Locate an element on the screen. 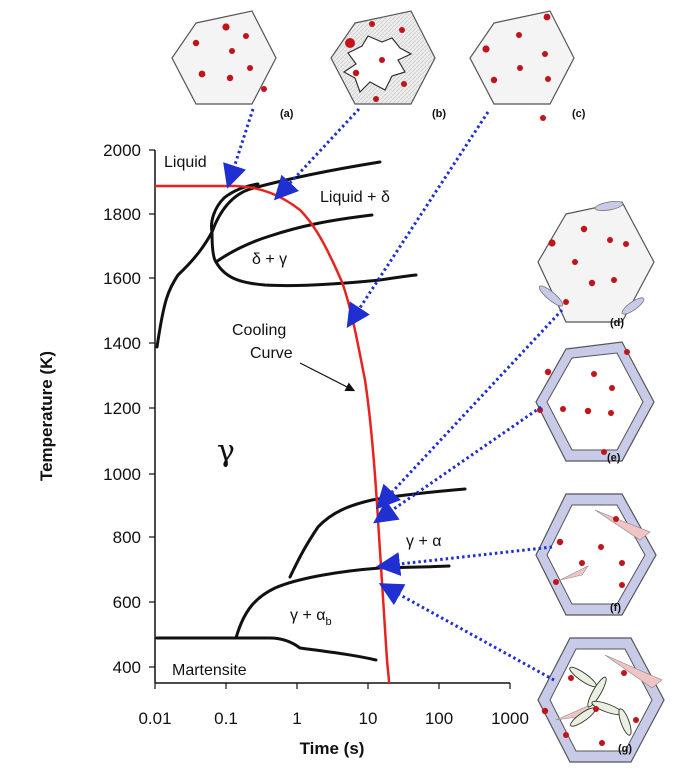  microstructure-panel-a: (a) is located at coordinates (232, 65).